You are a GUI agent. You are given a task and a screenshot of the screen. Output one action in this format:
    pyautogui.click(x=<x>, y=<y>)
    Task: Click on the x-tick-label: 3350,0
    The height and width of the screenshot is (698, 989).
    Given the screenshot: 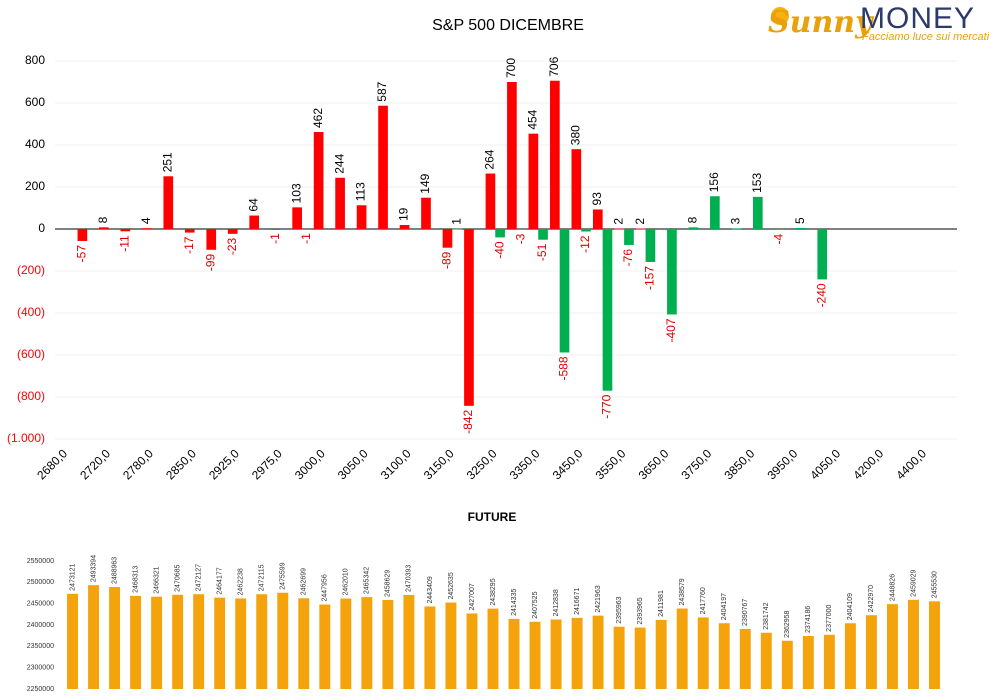 What is the action you would take?
    pyautogui.click(x=525, y=464)
    